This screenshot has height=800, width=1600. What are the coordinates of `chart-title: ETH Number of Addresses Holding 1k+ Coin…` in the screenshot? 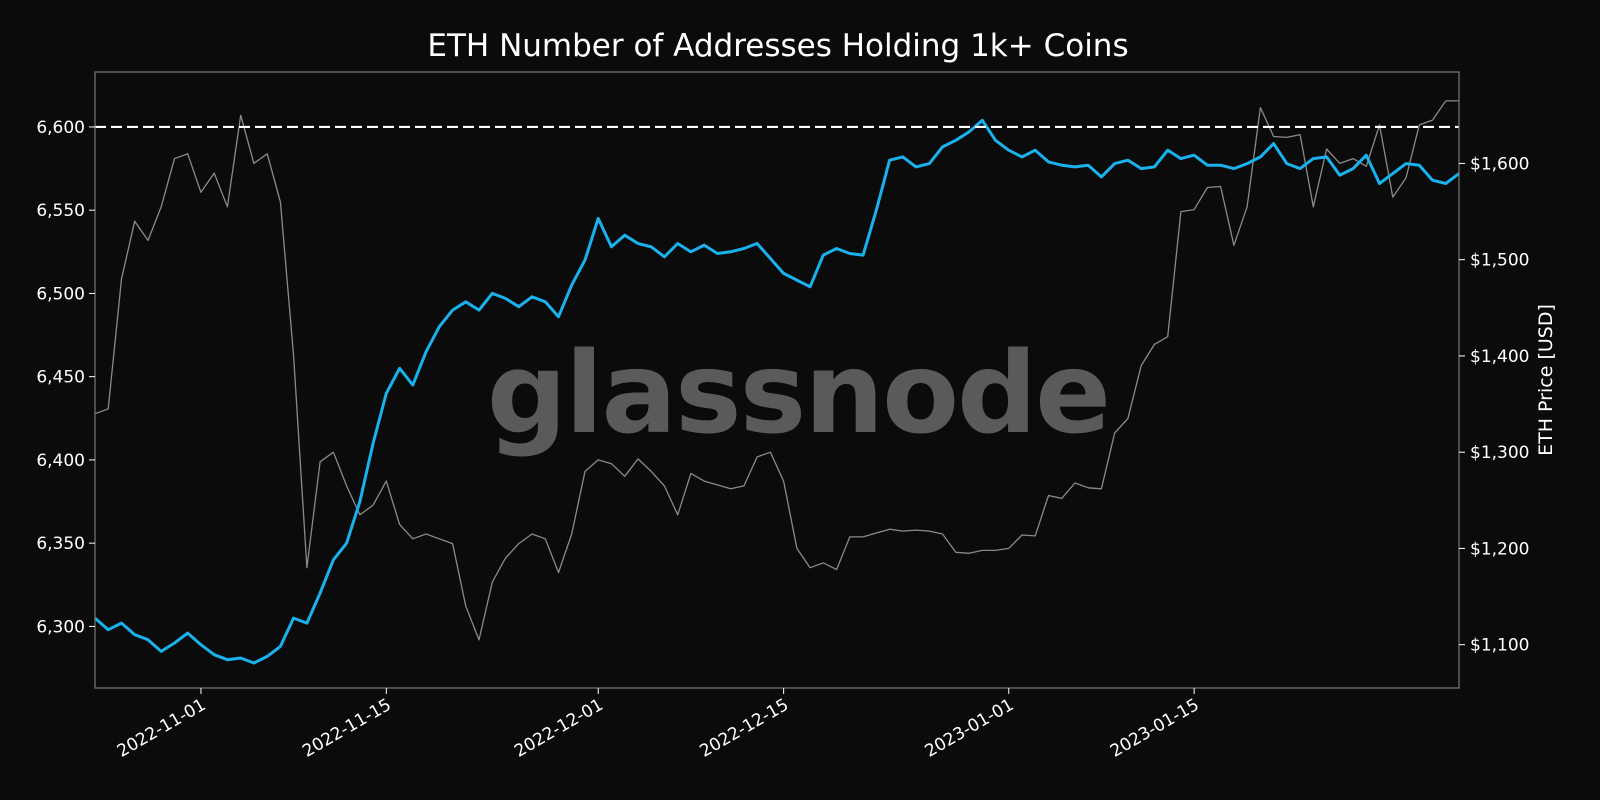 It's located at (777, 46).